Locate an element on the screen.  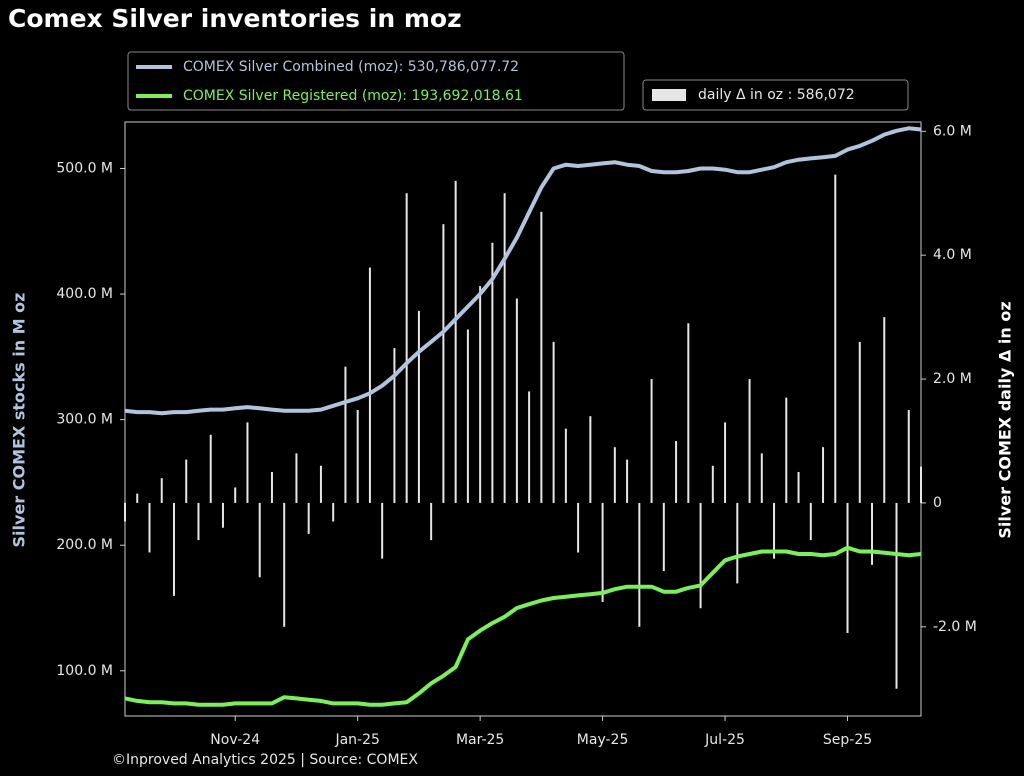
x-tick-label: Jul-25 is located at coordinates (724, 740).